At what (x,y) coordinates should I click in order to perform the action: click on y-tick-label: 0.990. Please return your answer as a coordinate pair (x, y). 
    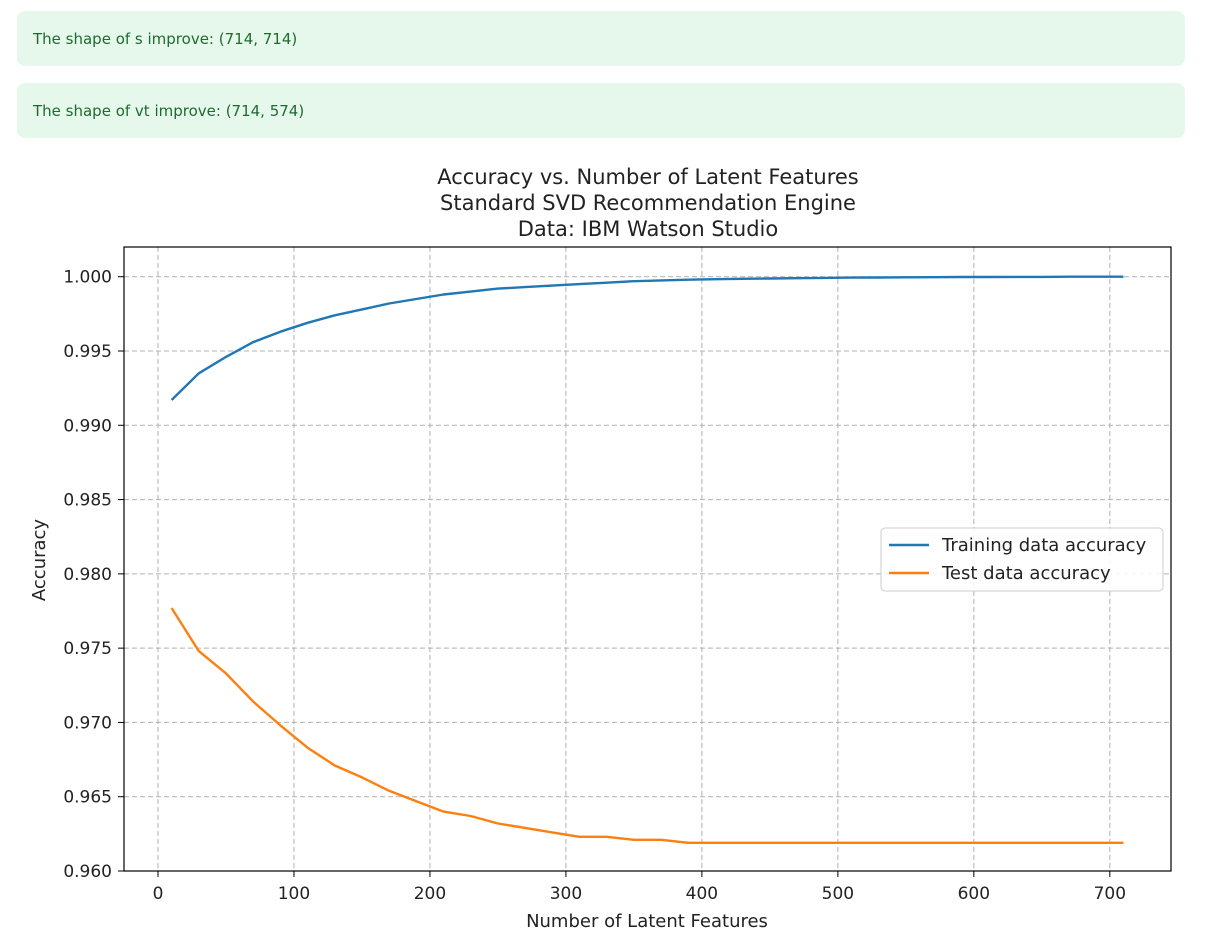
    Looking at the image, I should click on (87, 426).